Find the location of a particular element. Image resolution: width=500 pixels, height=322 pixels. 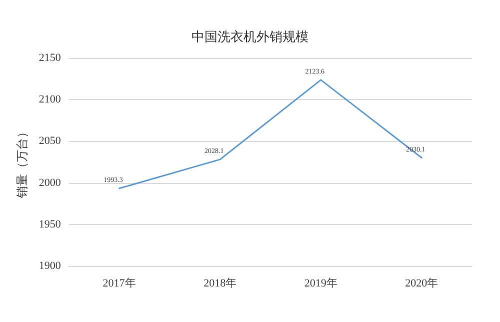

x-tick-label: 2019年 is located at coordinates (321, 284).